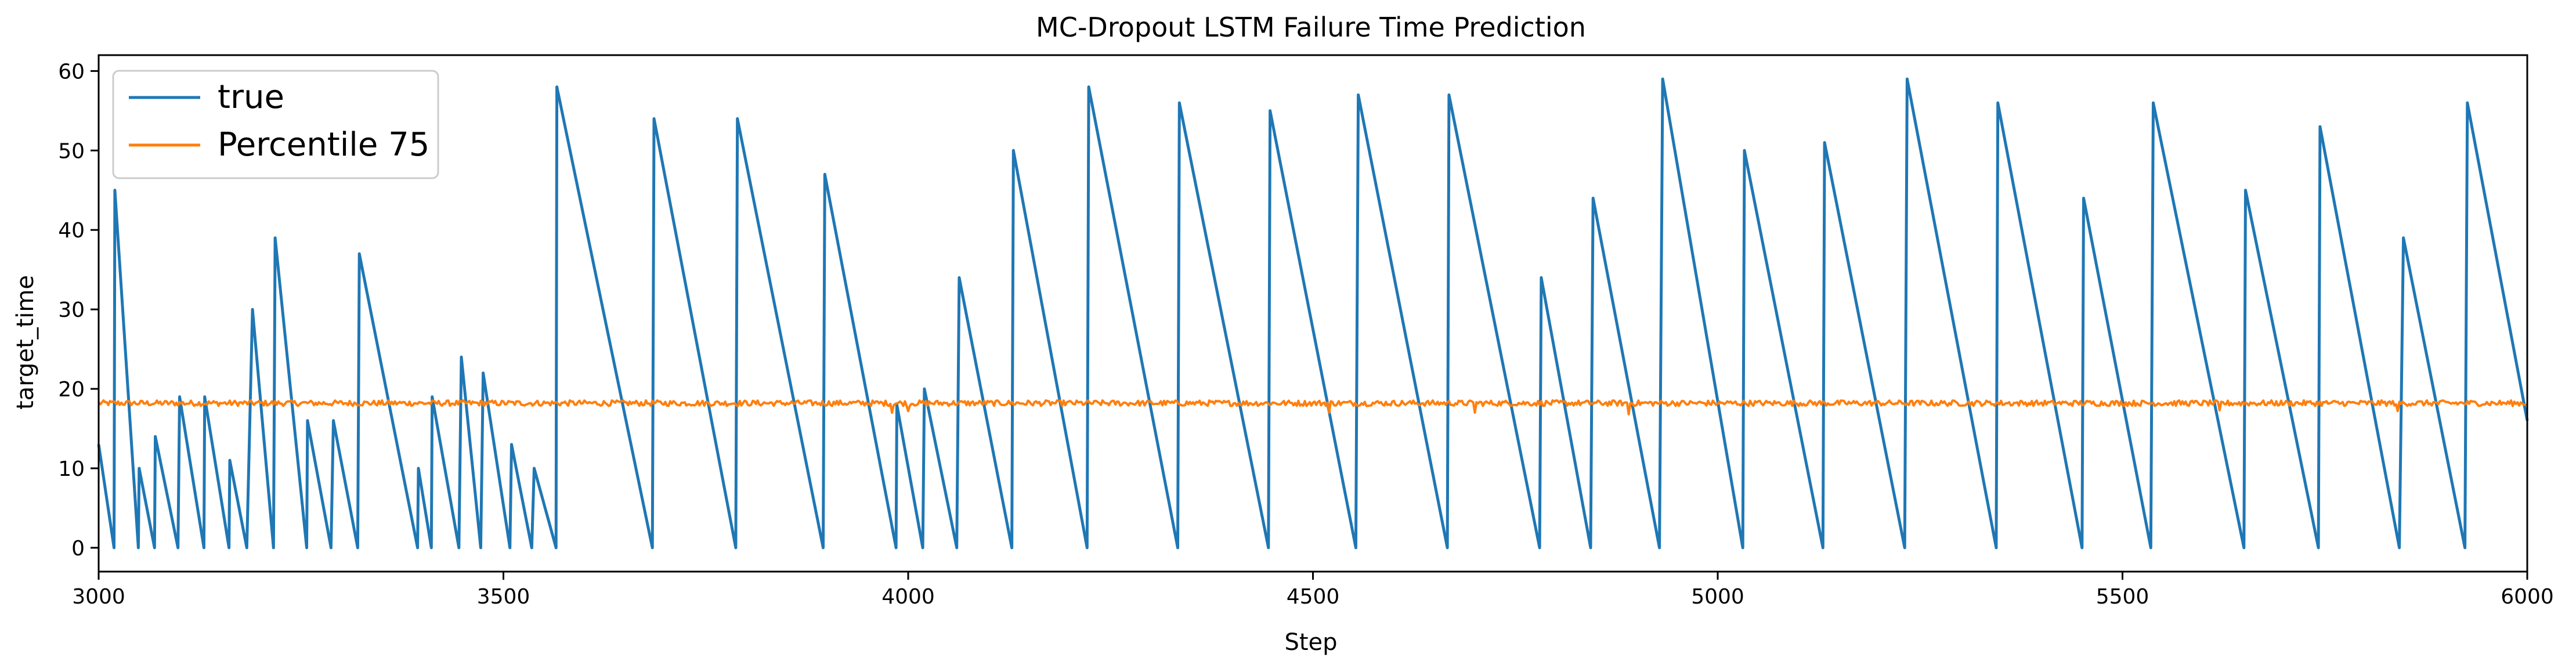 Image resolution: width=2576 pixels, height=672 pixels. What do you see at coordinates (2527, 597) in the screenshot?
I see `x-tick-label: 6000` at bounding box center [2527, 597].